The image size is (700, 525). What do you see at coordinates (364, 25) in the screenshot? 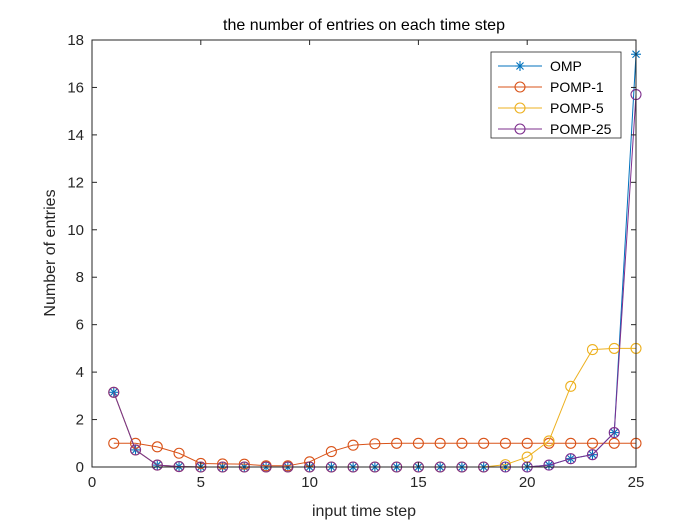
I see `chart-title: the number of entries on each time step` at bounding box center [364, 25].